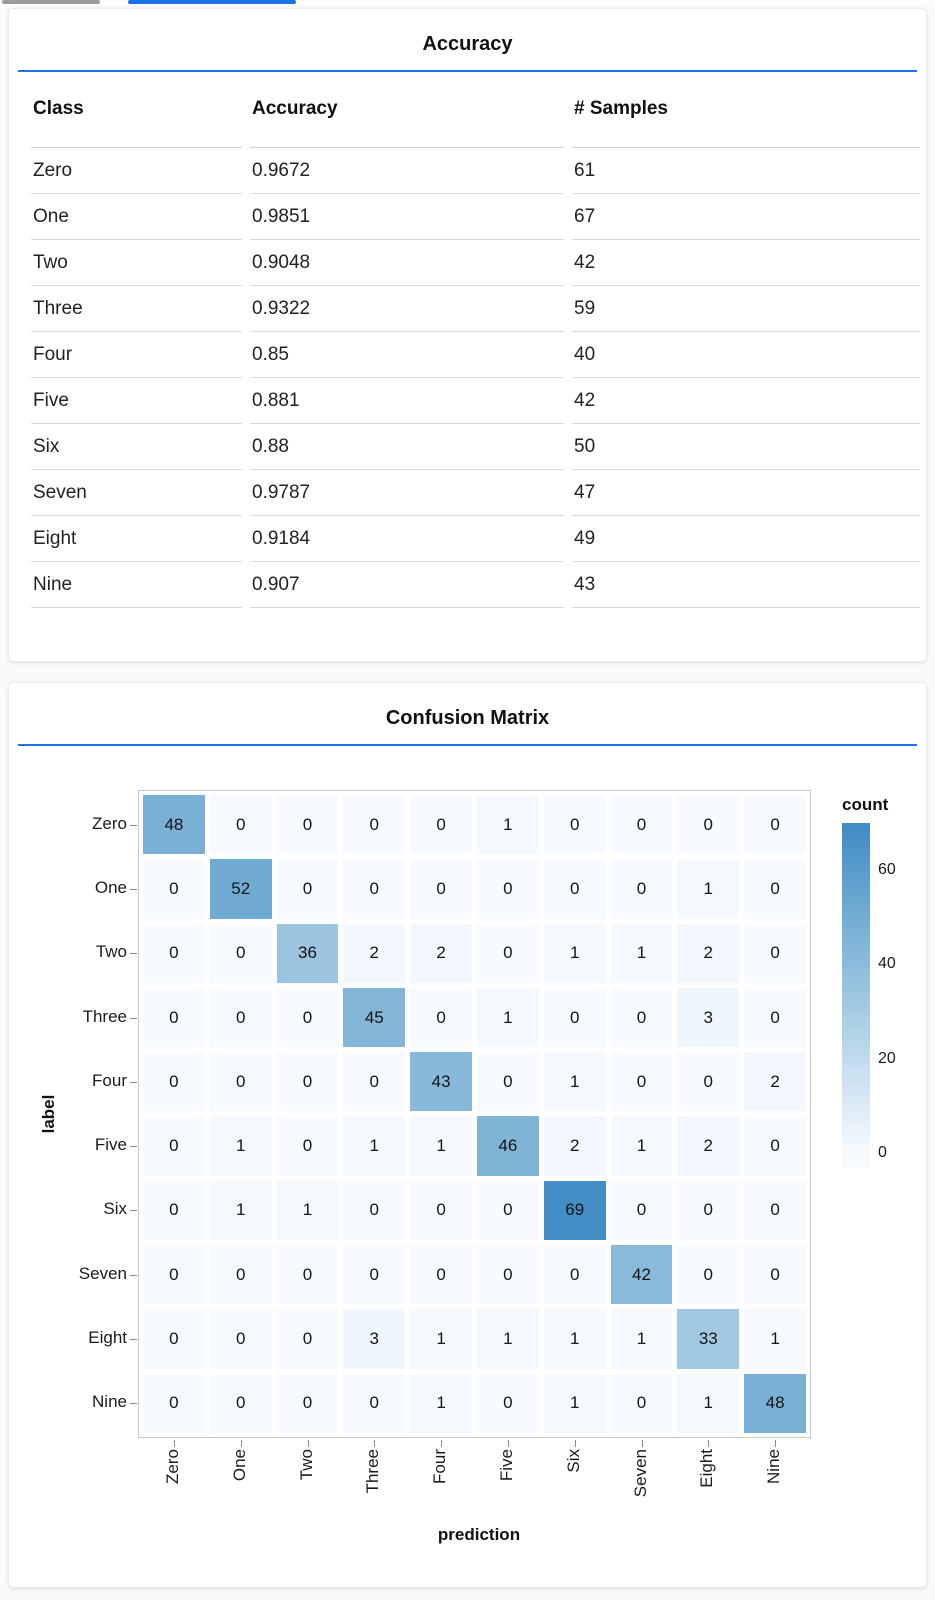 This screenshot has height=1600, width=935. Describe the element at coordinates (882, 1152) in the screenshot. I see `legend-tick-label: 0` at that location.